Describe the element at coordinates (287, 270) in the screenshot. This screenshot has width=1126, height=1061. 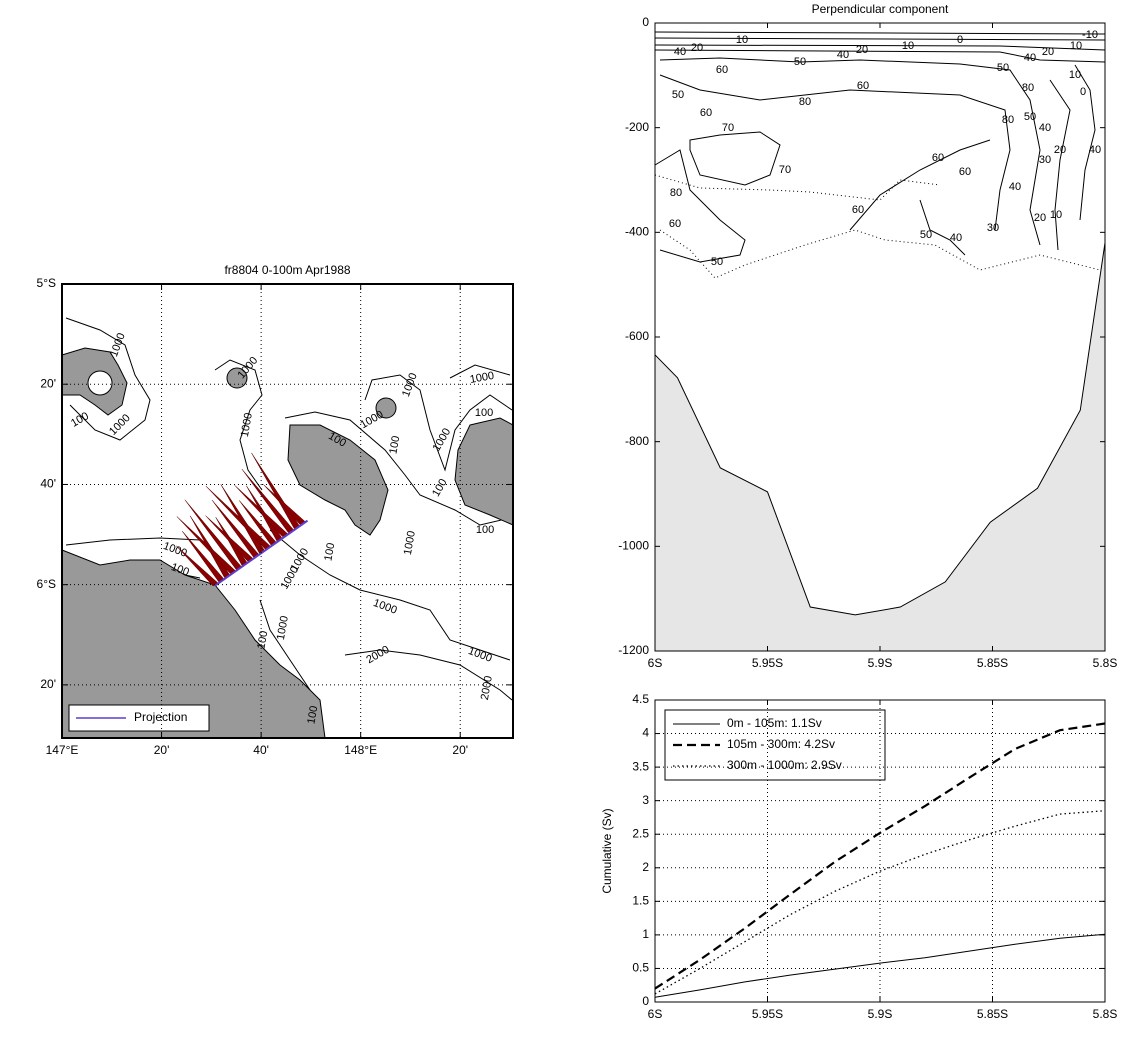
I see `chart-title: fr8804 0-100m Apr1988` at that location.